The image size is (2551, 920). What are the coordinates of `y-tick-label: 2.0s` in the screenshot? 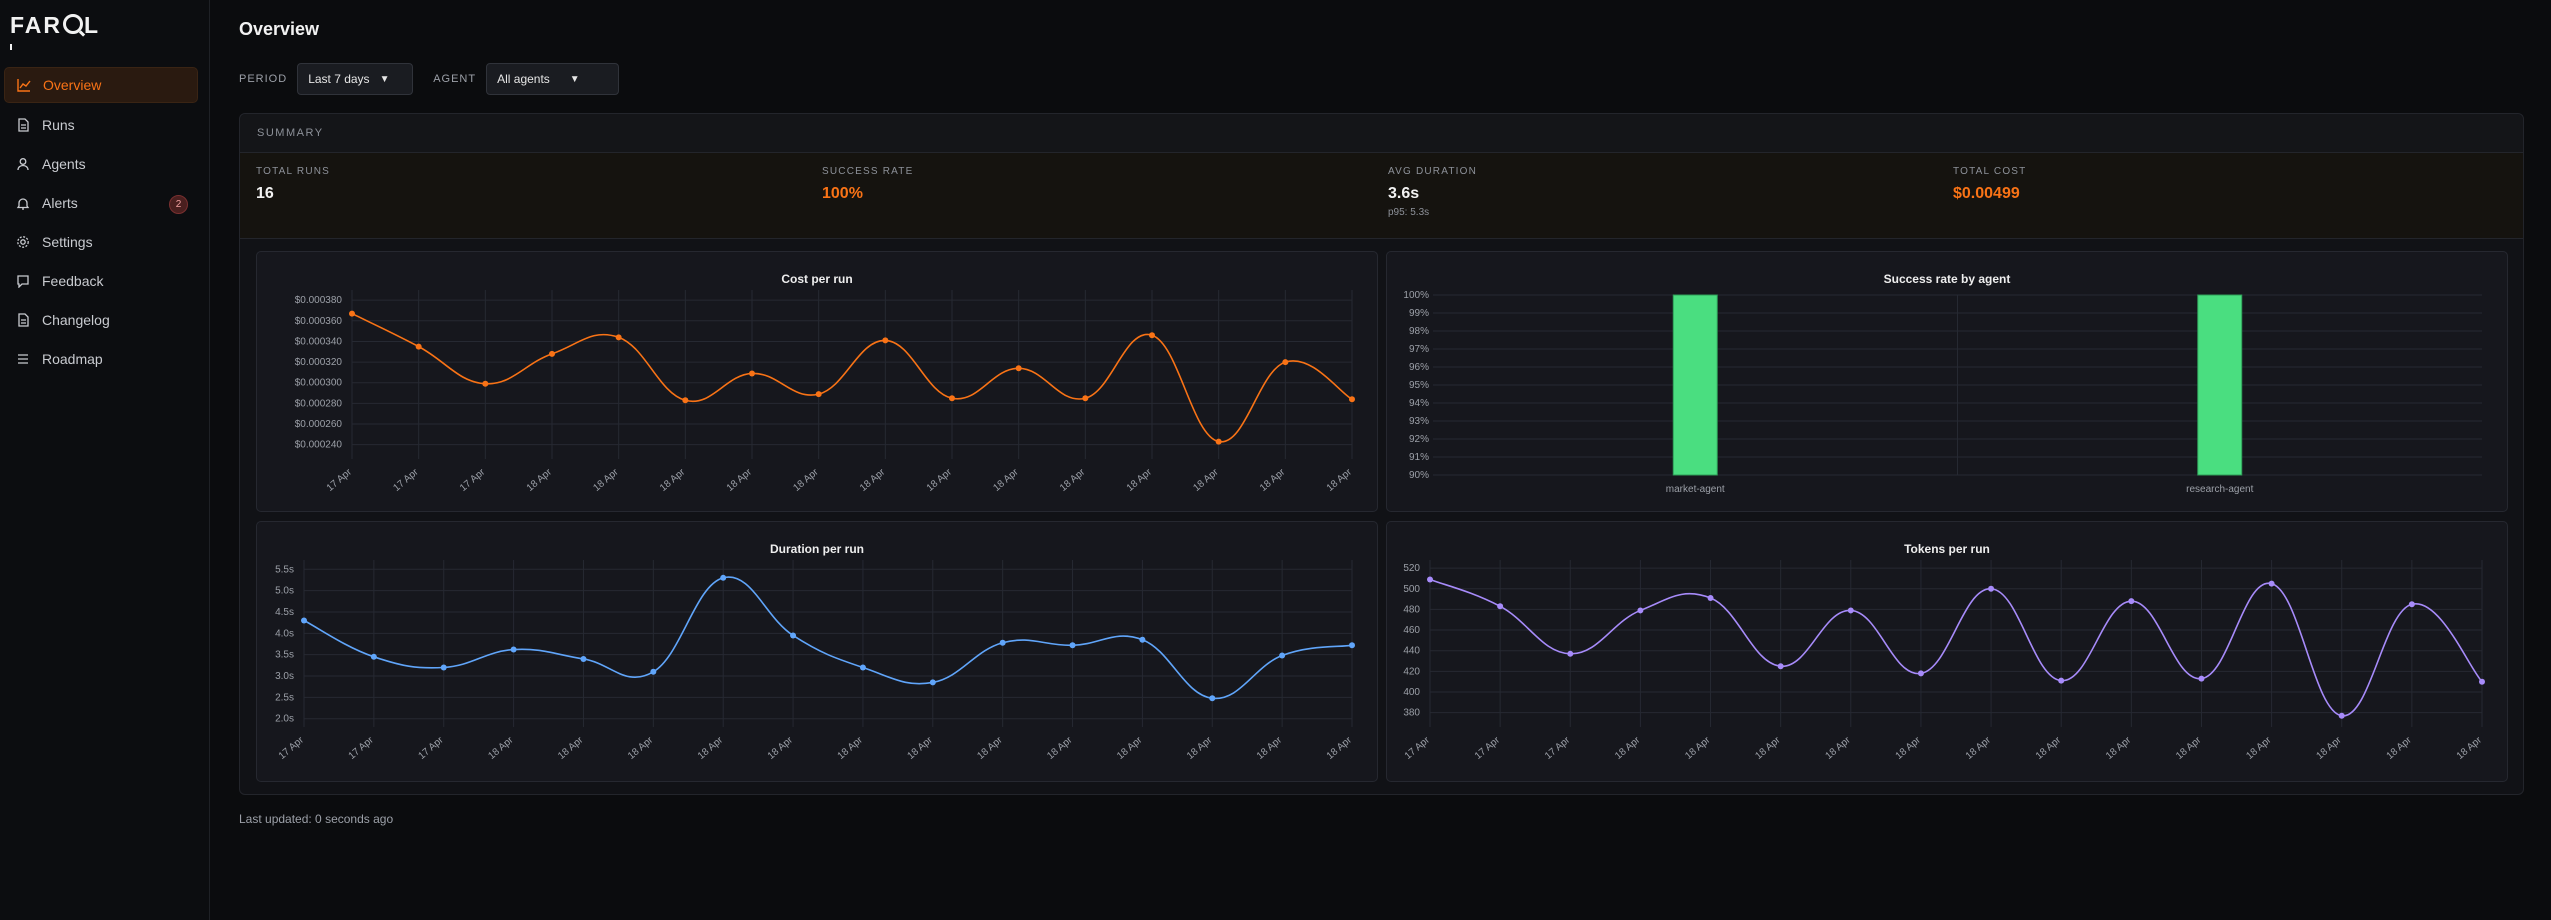 It's located at (284, 719).